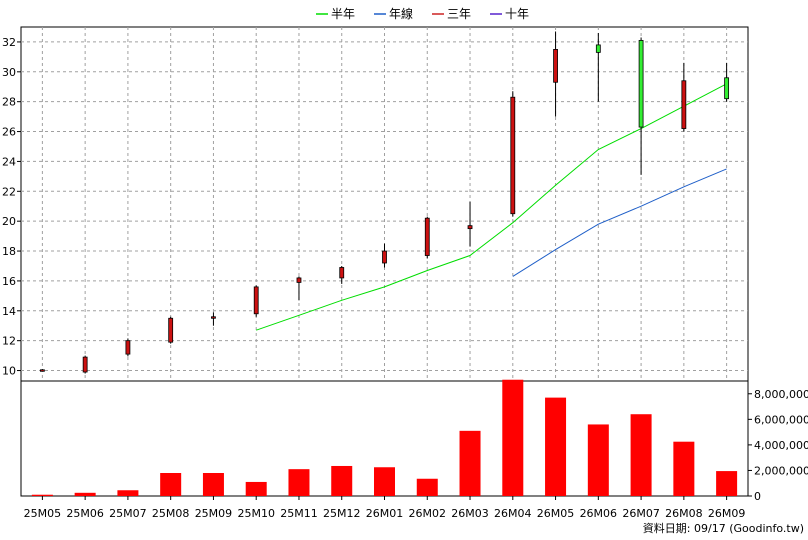  Describe the element at coordinates (517, 14) in the screenshot. I see `legend-label: 十年` at that location.